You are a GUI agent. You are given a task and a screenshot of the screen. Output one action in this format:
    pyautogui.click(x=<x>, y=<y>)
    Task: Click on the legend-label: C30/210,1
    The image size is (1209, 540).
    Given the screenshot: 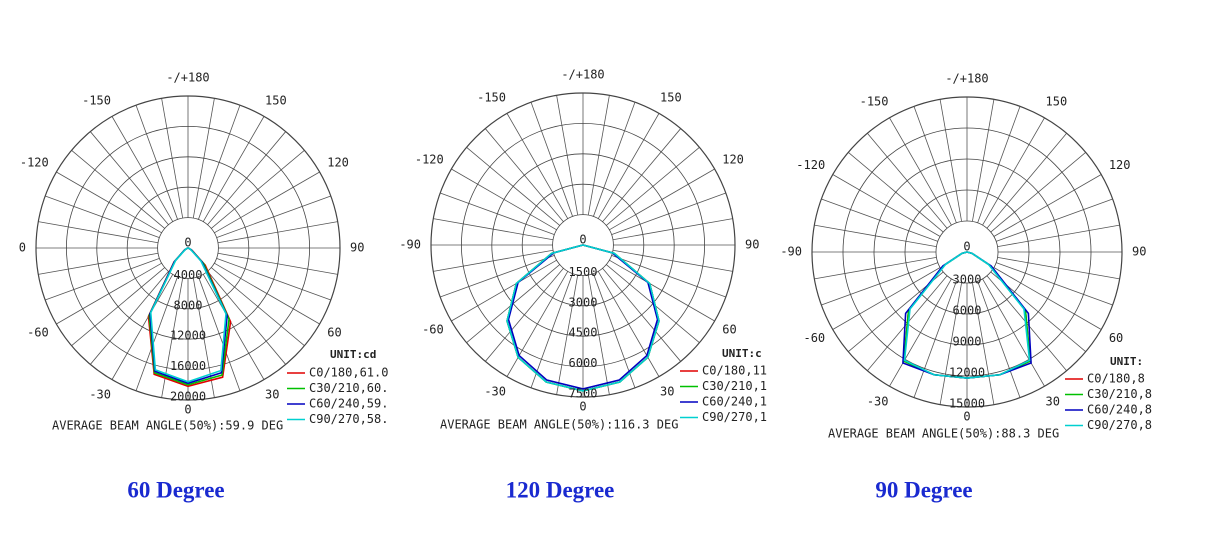 What is the action you would take?
    pyautogui.click(x=734, y=386)
    